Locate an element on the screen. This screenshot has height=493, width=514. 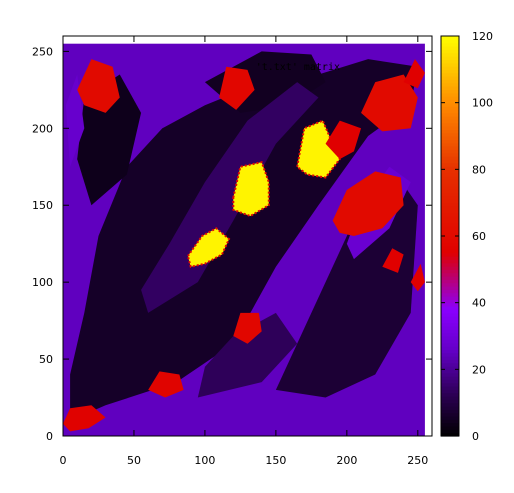
colorbar-tick-label: 80 is located at coordinates (479, 169).